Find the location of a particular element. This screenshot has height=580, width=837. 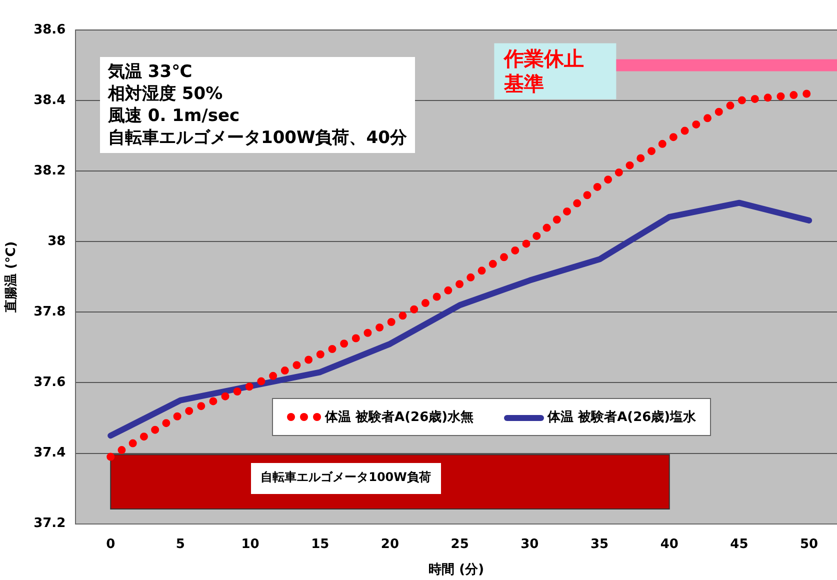

y-tick-label: 38 is located at coordinates (57, 242).